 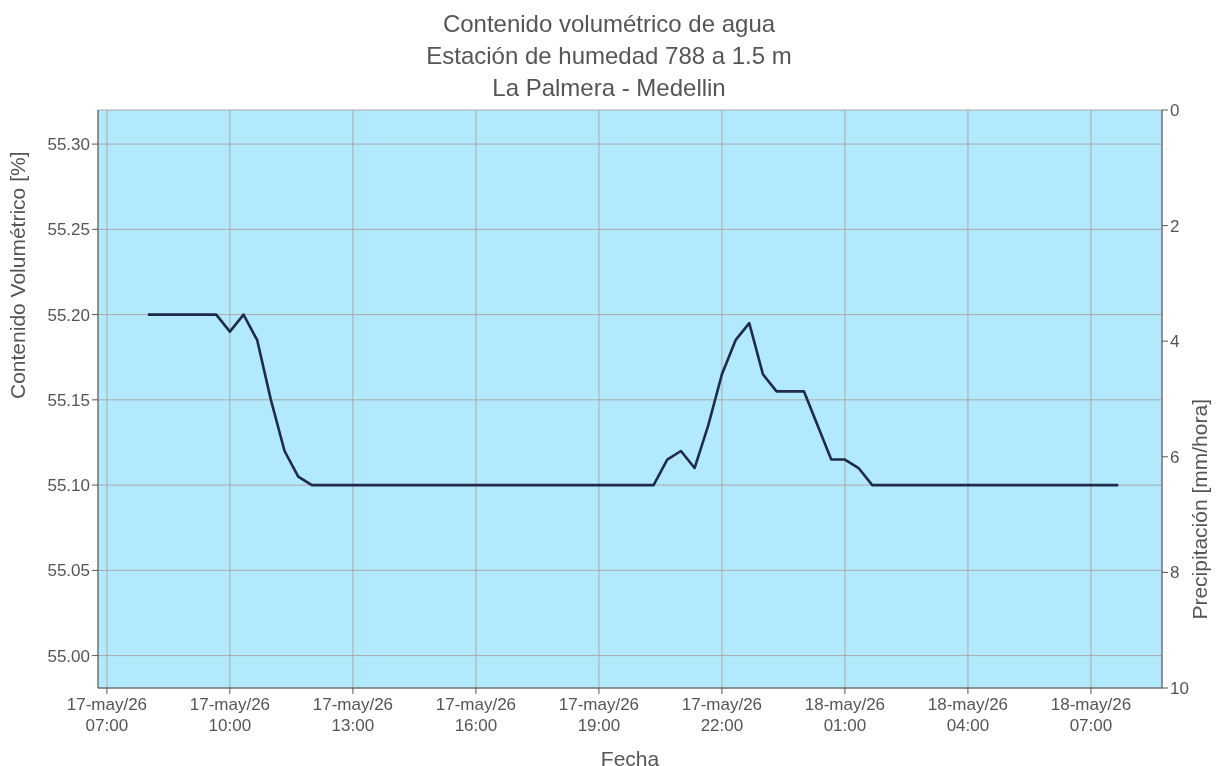 What do you see at coordinates (353, 715) in the screenshot?
I see `x-tick-label: 17-may/26 13:00` at bounding box center [353, 715].